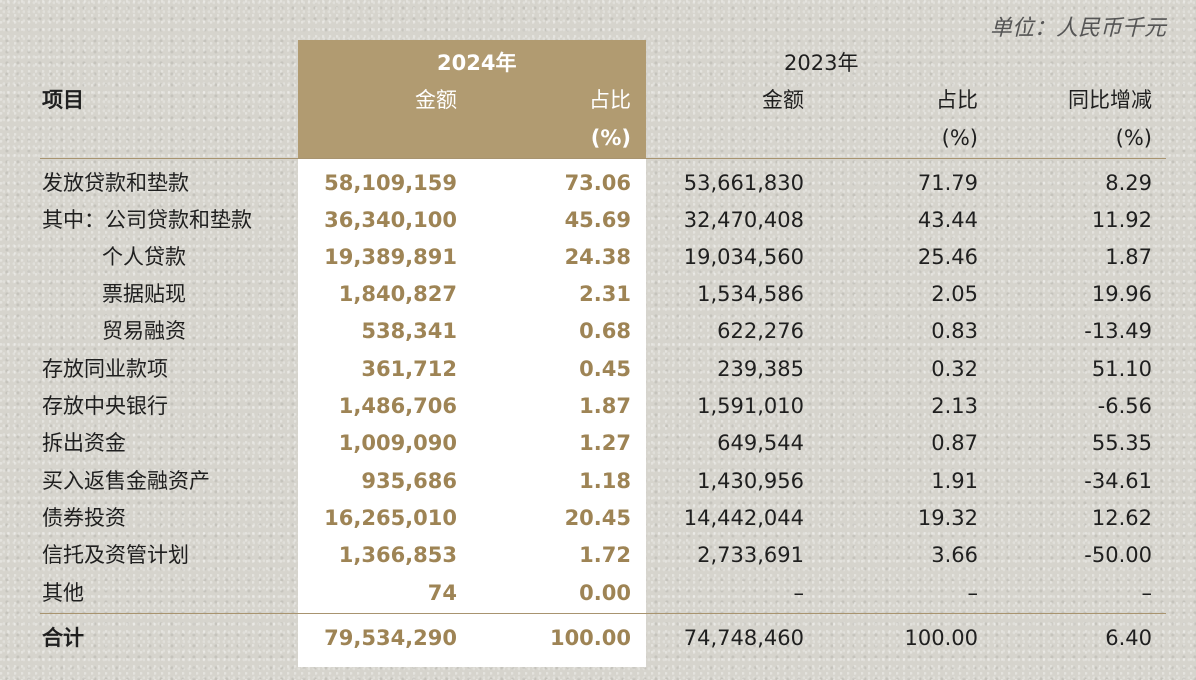  Describe the element at coordinates (105, 406) in the screenshot. I see `row-label: 存放中央银行` at that location.